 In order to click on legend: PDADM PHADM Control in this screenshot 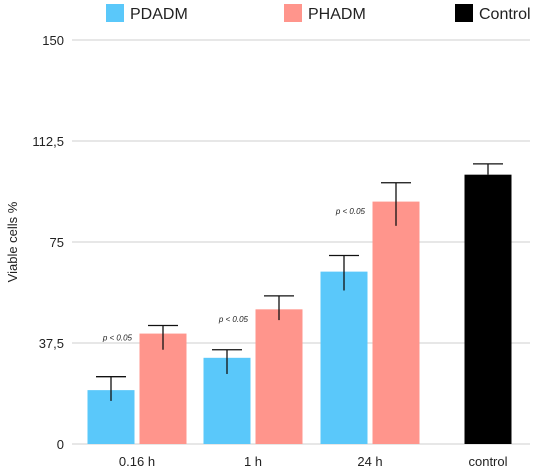, I will do `click(318, 13)`.